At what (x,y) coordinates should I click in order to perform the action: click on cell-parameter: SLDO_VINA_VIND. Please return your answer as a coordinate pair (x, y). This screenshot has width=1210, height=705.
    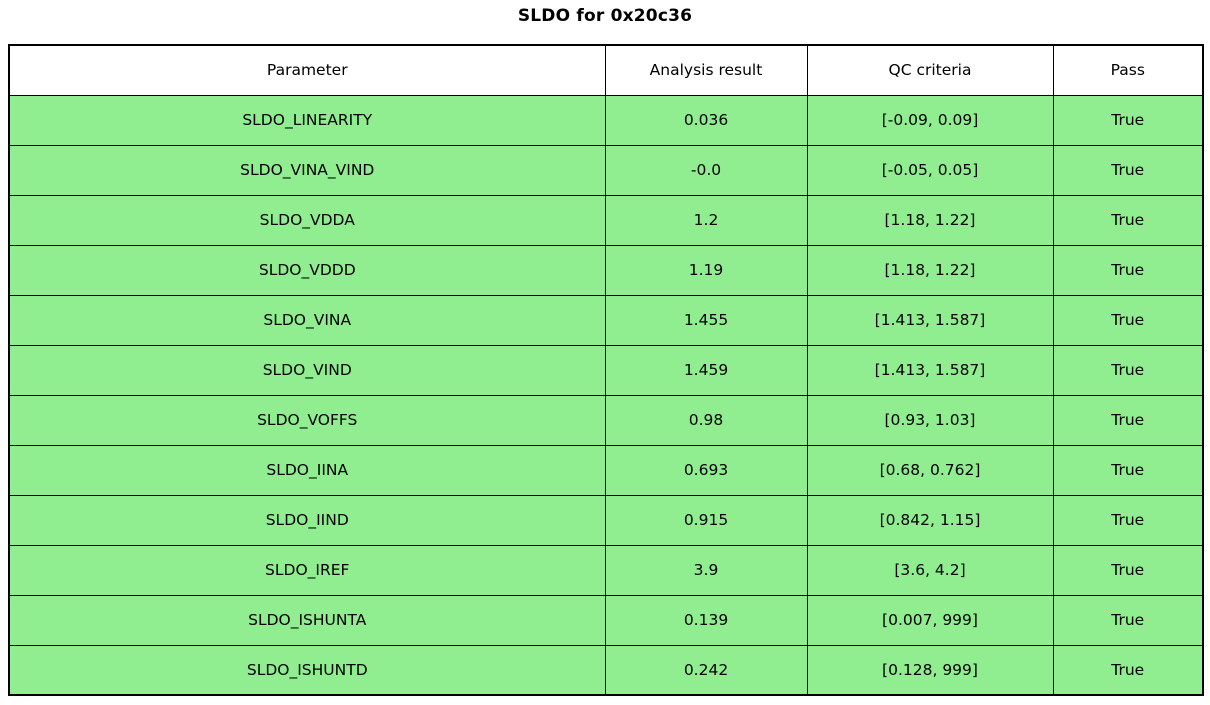
    Looking at the image, I should click on (307, 170).